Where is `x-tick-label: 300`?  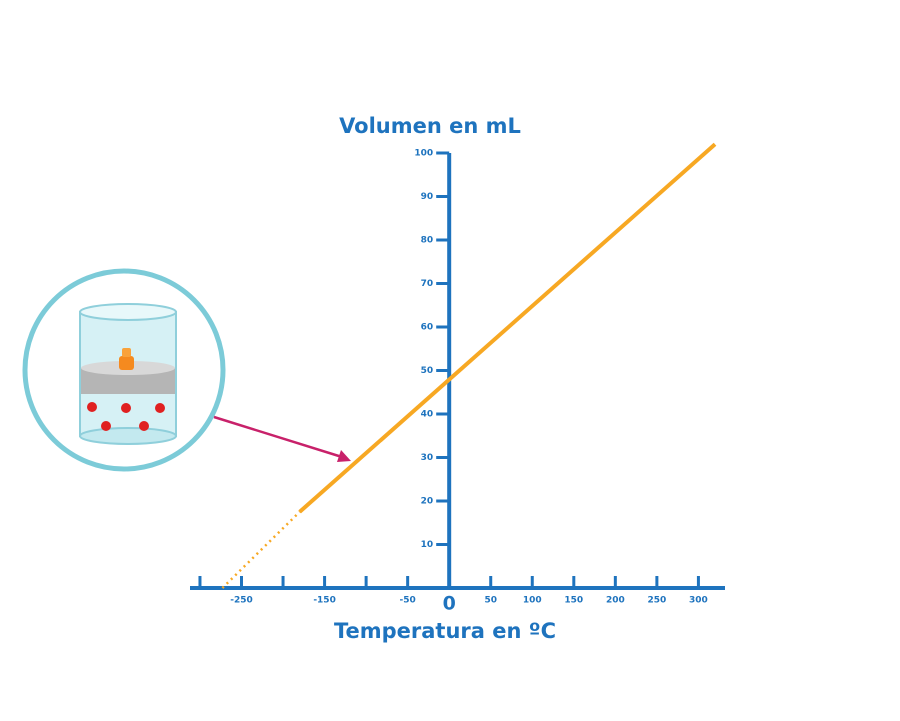 x-tick-label: 300 is located at coordinates (698, 601).